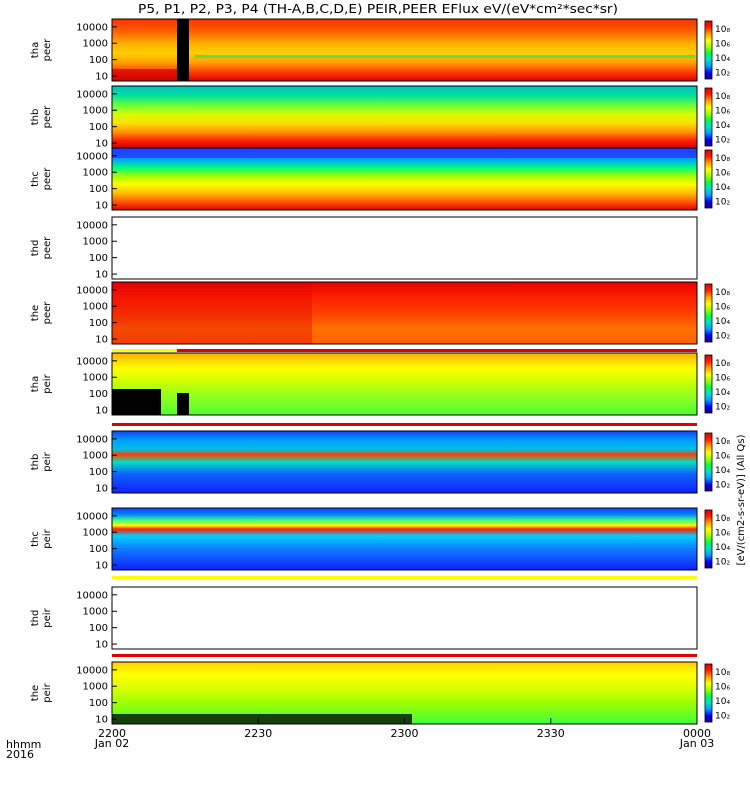 The height and width of the screenshot is (800, 750). What do you see at coordinates (212, 313) in the screenshot?
I see `warm-region` at bounding box center [212, 313].